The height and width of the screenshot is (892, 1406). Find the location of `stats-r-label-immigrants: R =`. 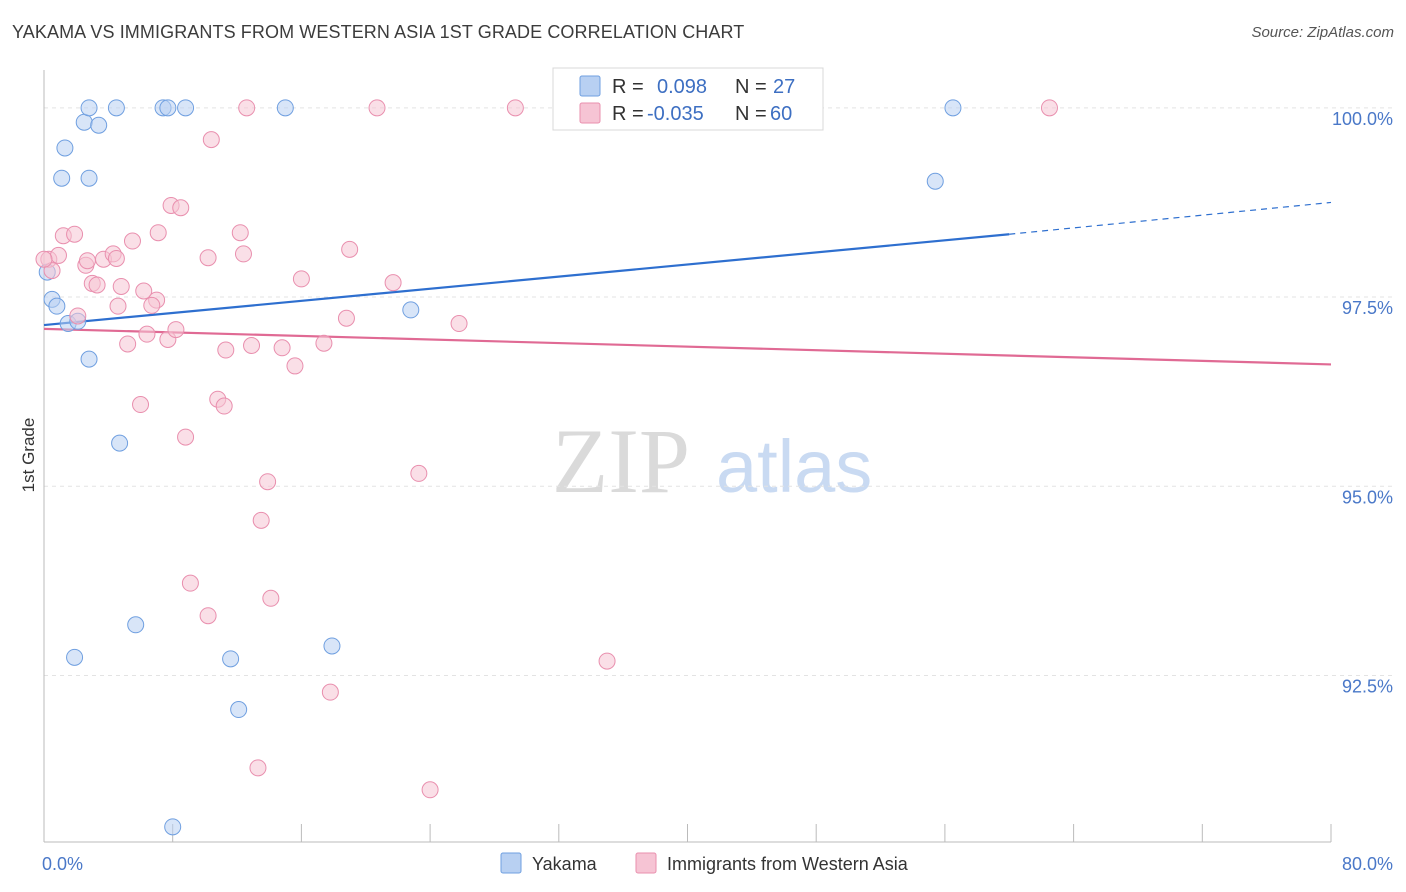

stats-r-label-immigrants: R = is located at coordinates (628, 114).